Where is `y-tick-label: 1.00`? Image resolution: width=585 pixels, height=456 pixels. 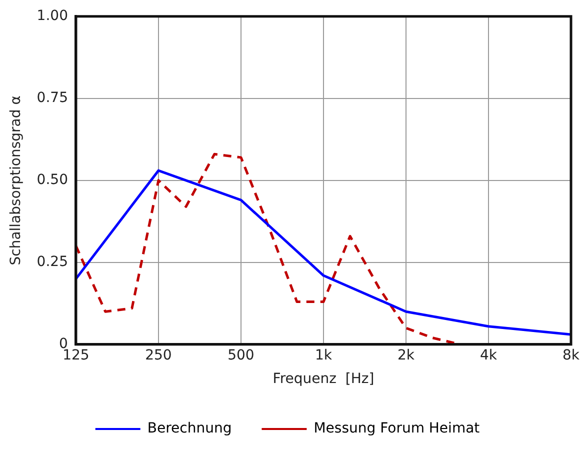
y-tick-label: 1.00 is located at coordinates (52, 16).